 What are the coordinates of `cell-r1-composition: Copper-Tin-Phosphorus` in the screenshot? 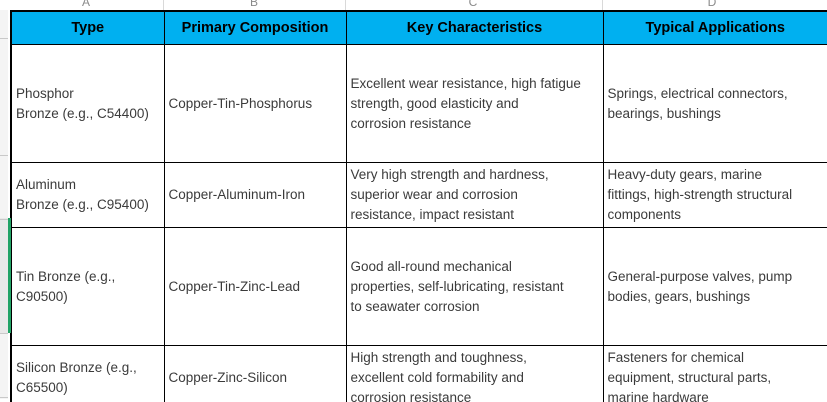 It's located at (255, 103).